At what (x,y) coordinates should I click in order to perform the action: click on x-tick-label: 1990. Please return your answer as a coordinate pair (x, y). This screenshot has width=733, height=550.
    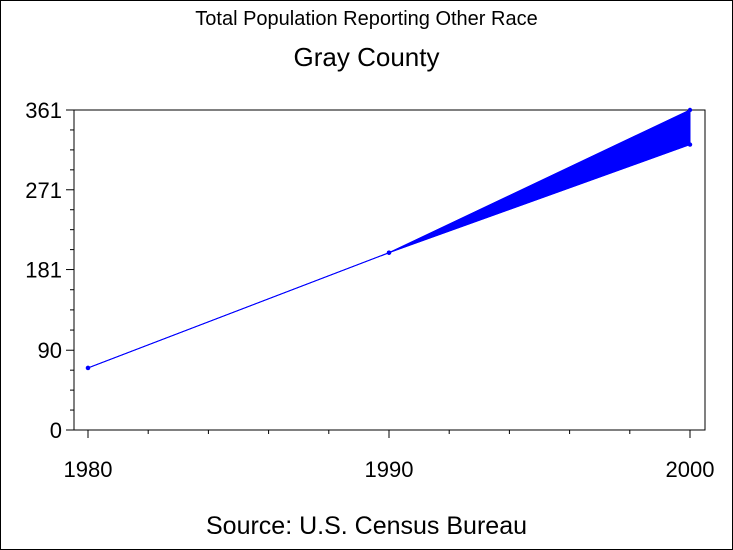
    Looking at the image, I should click on (389, 469).